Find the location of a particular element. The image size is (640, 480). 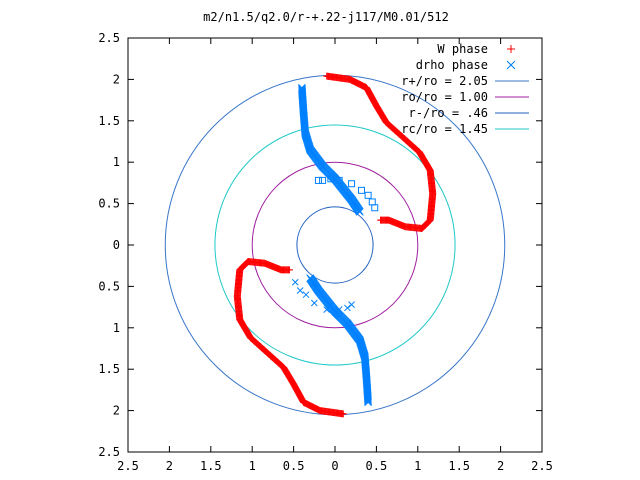

legend-label: drho phase is located at coordinates (452, 65).